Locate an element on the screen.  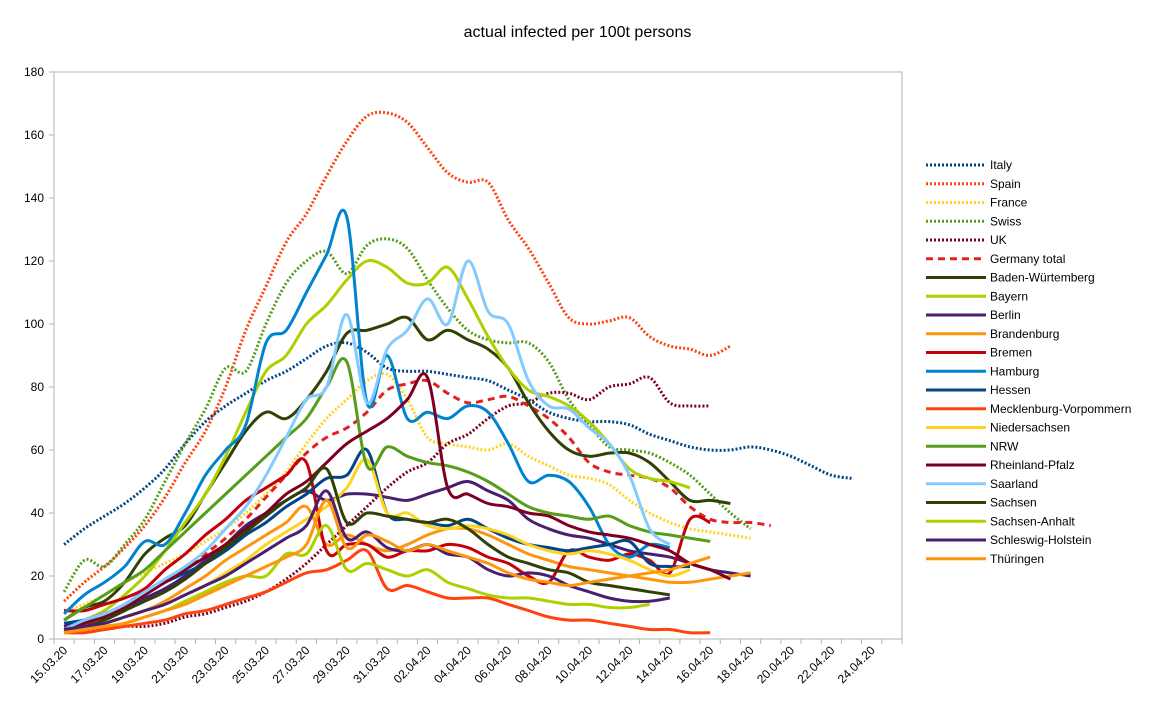
x-tick-label: 31.03.20 is located at coordinates (371, 664).